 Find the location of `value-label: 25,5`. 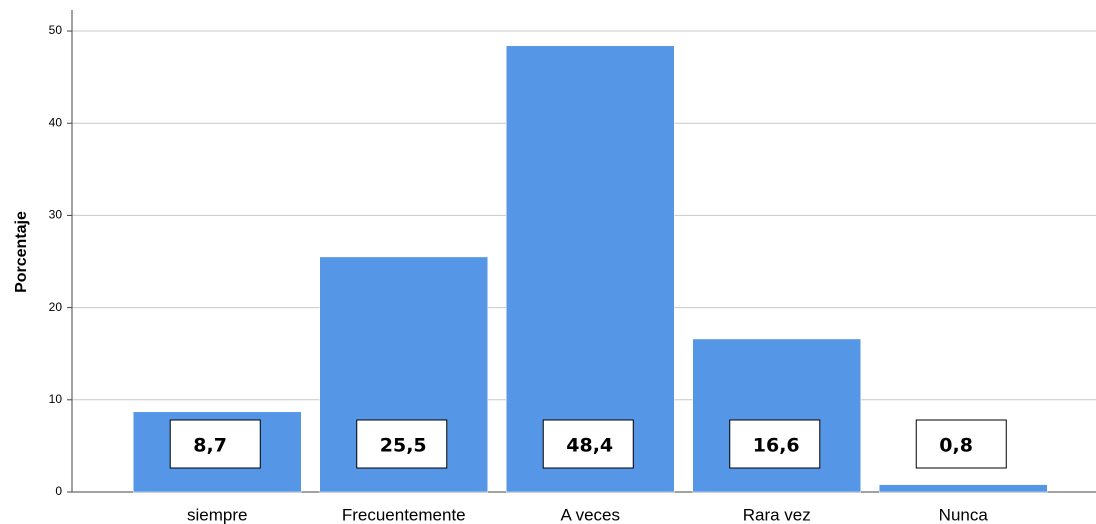

value-label: 25,5 is located at coordinates (403, 446).